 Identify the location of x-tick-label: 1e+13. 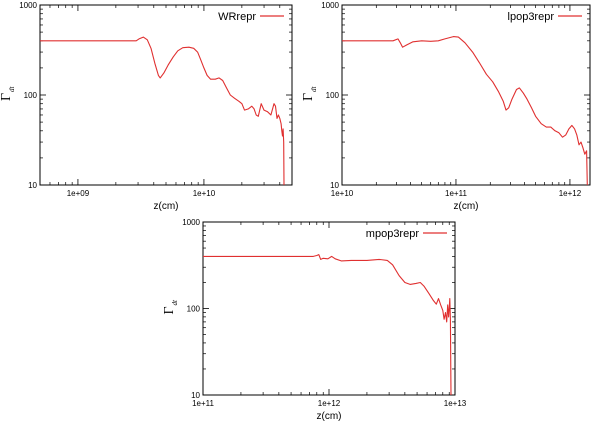
(455, 403).